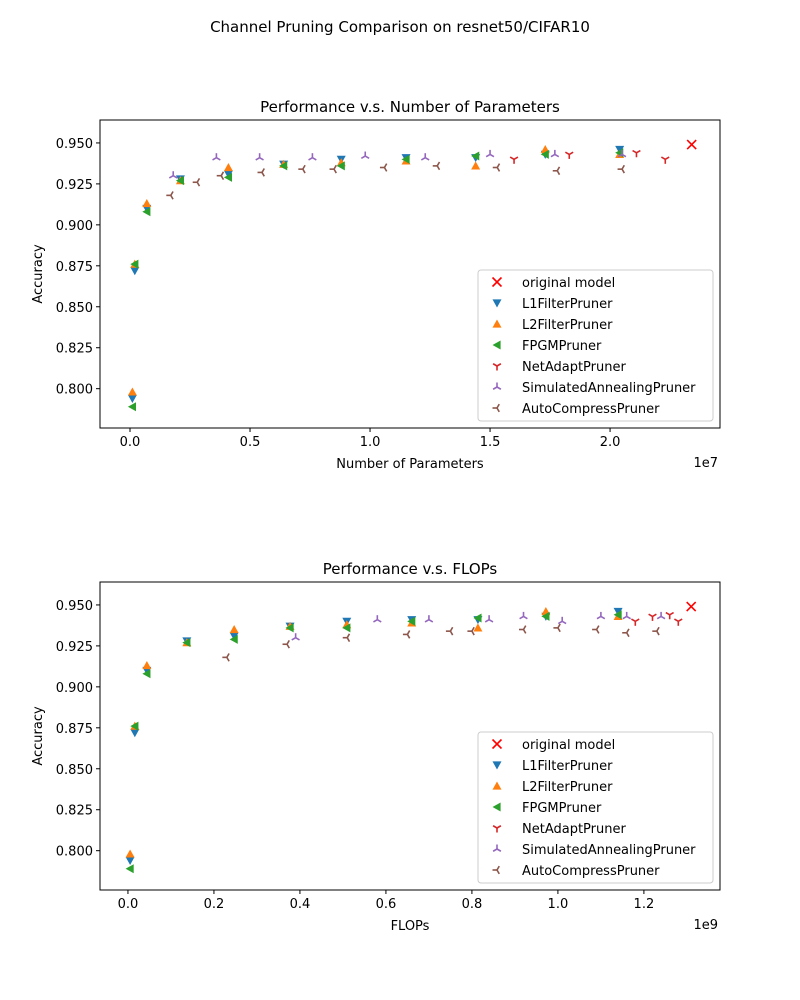  I want to click on y-tick-label: 0.850, so click(74, 308).